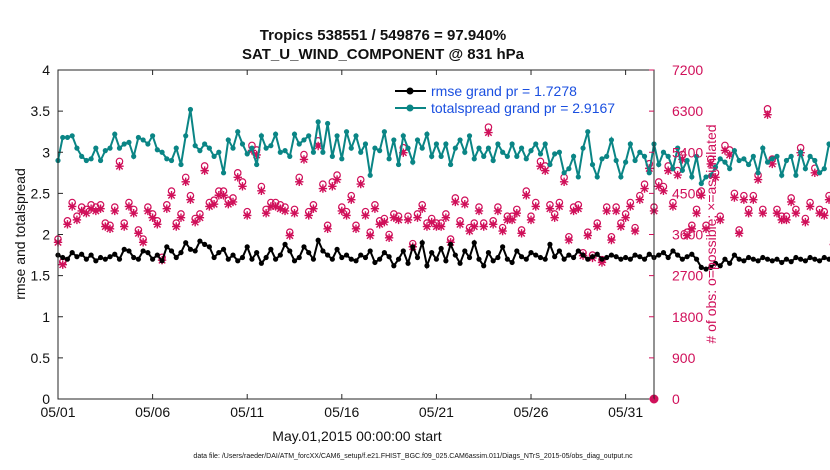 This screenshot has width=830, height=470. Describe the element at coordinates (436, 412) in the screenshot. I see `x-tick-label: 05/21` at that location.